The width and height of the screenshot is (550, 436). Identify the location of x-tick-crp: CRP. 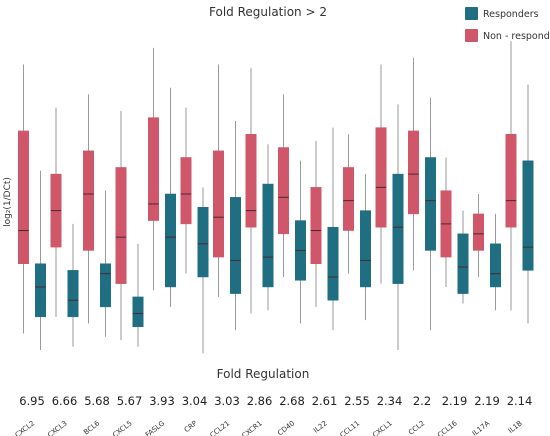
(191, 426).